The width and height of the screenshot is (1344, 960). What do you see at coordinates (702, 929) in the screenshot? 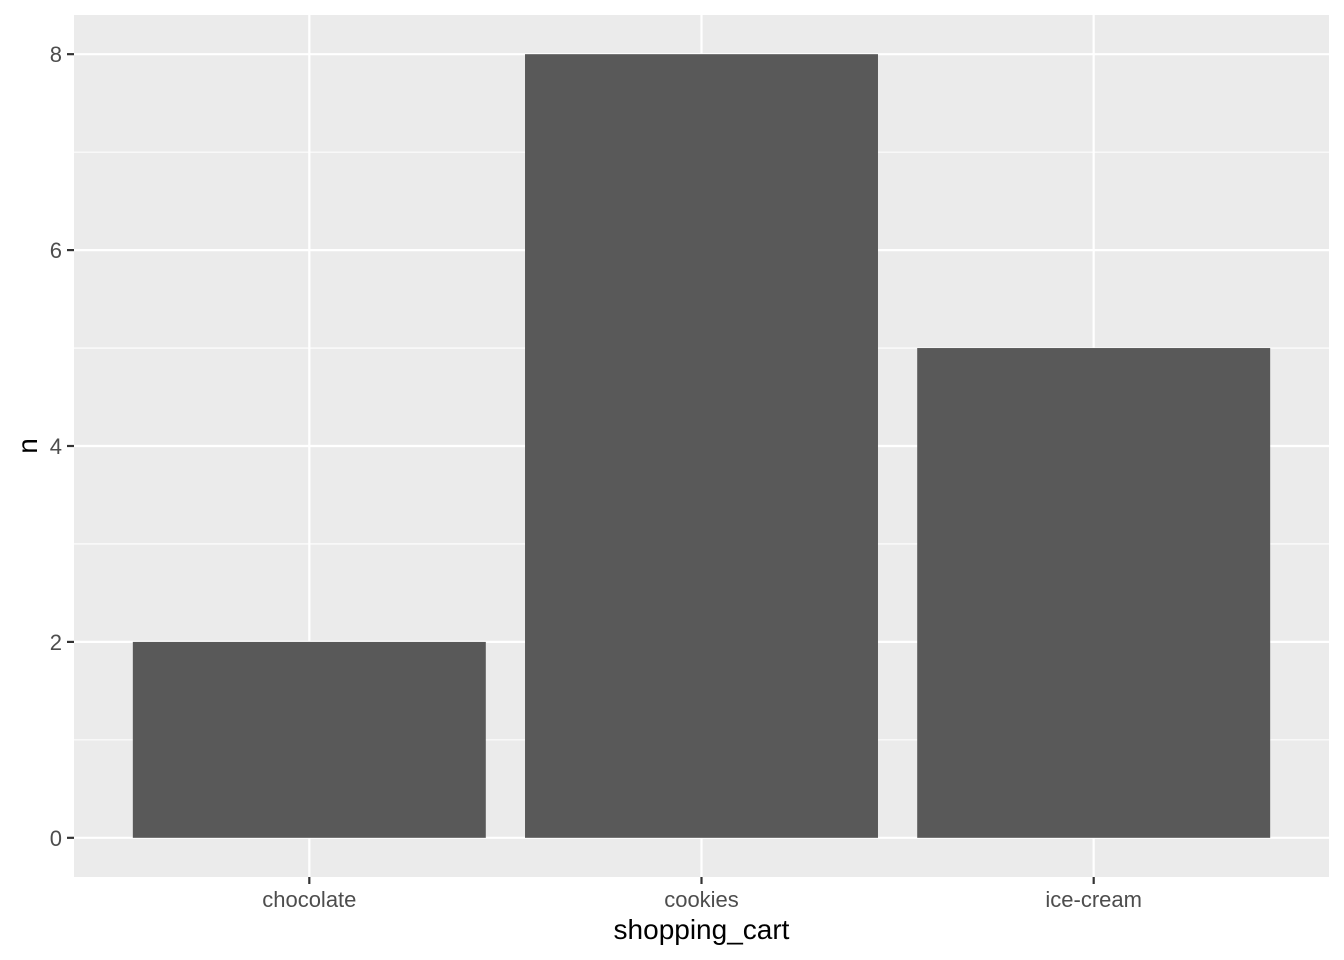
I see `x-axis-title: shopping_cart` at bounding box center [702, 929].